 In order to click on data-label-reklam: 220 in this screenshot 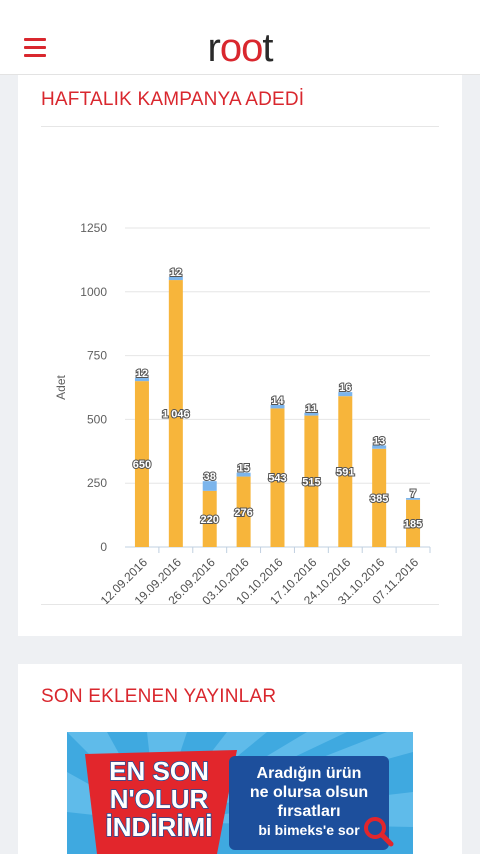, I will do `click(210, 520)`.